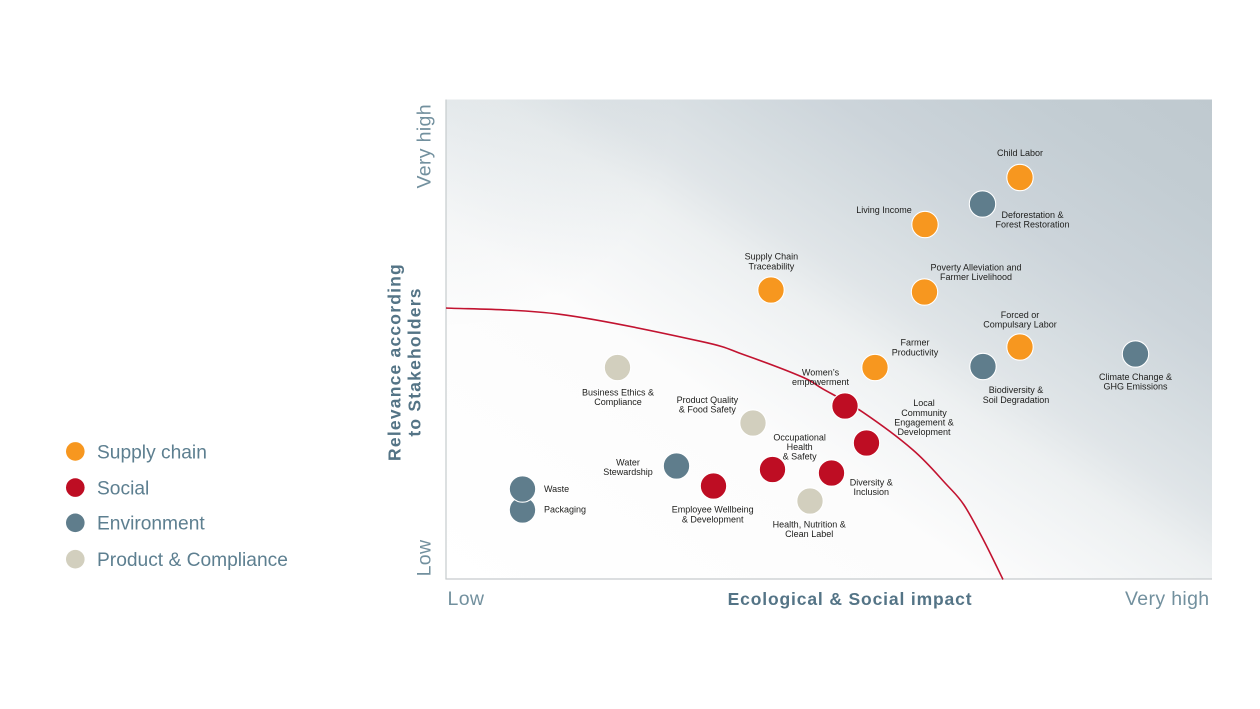  Describe the element at coordinates (924, 413) in the screenshot. I see `svg-text: Community` at that location.